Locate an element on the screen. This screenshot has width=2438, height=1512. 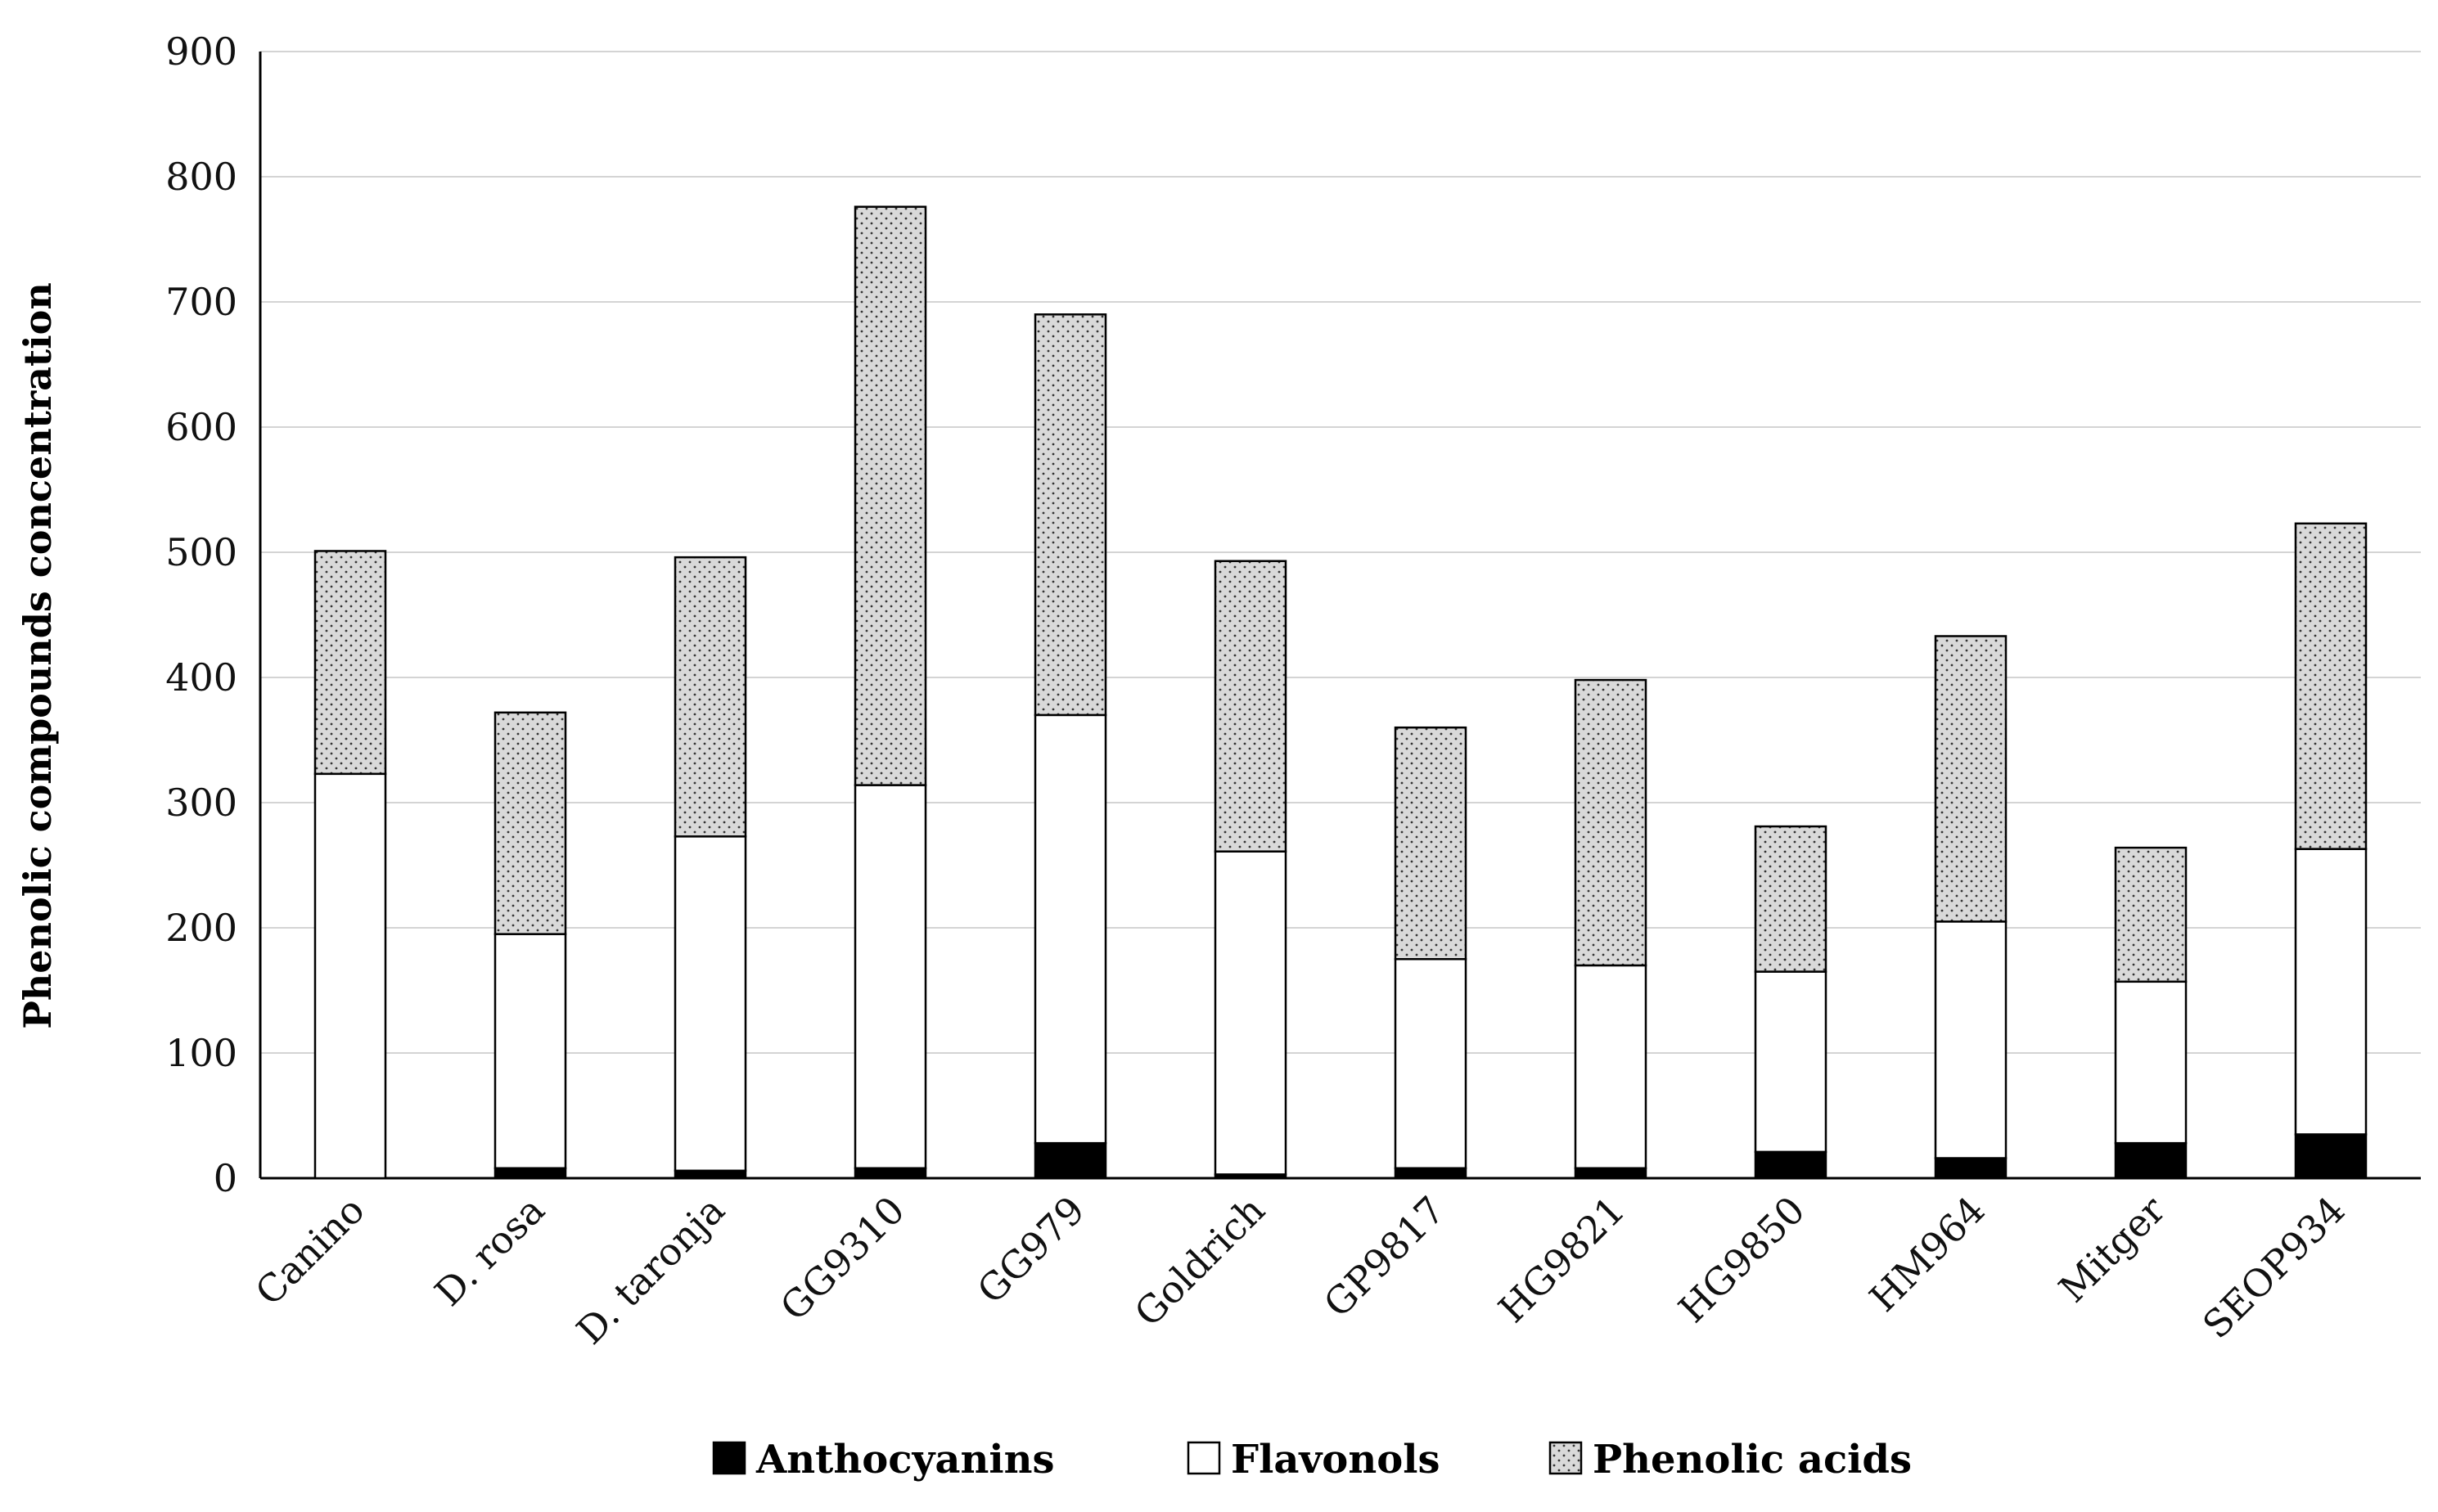
bar-phenolic-acids-d-taronja is located at coordinates (710, 697).